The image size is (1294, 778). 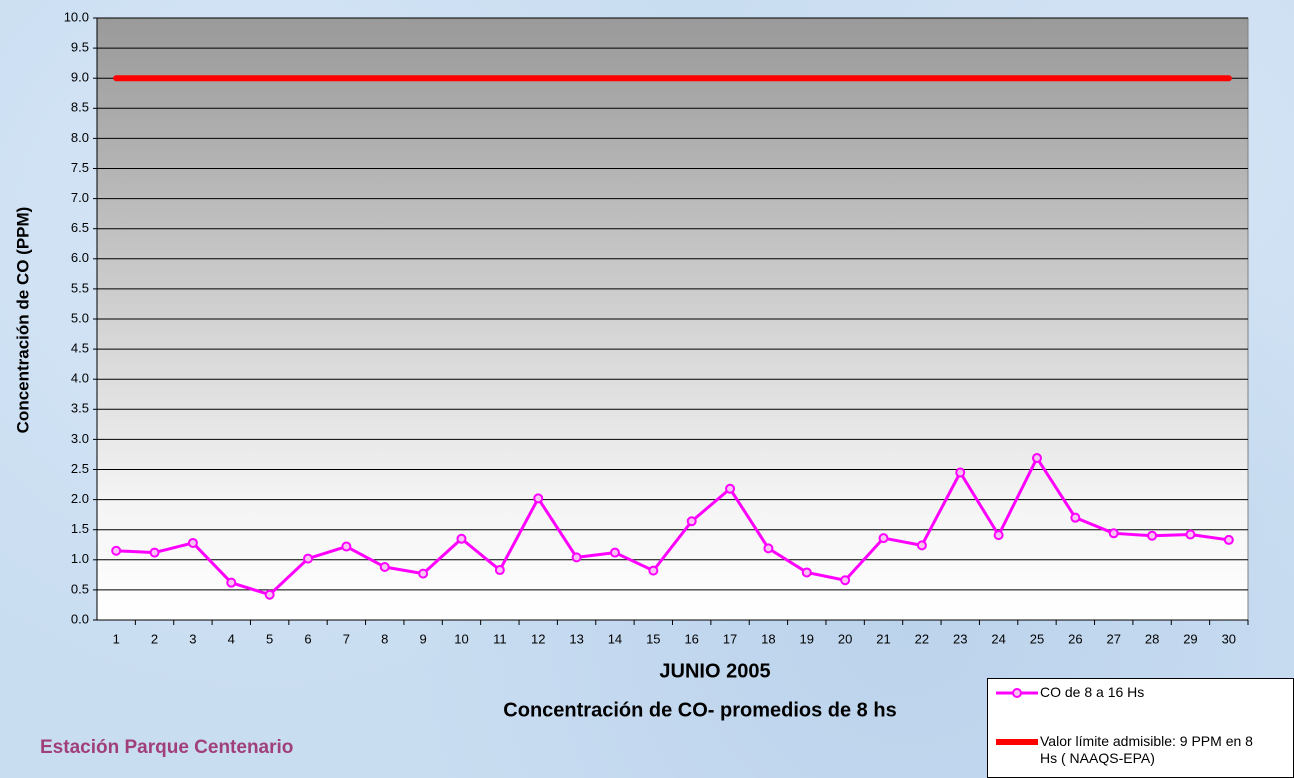 I want to click on y-tick-label: 0.0, so click(x=80, y=618).